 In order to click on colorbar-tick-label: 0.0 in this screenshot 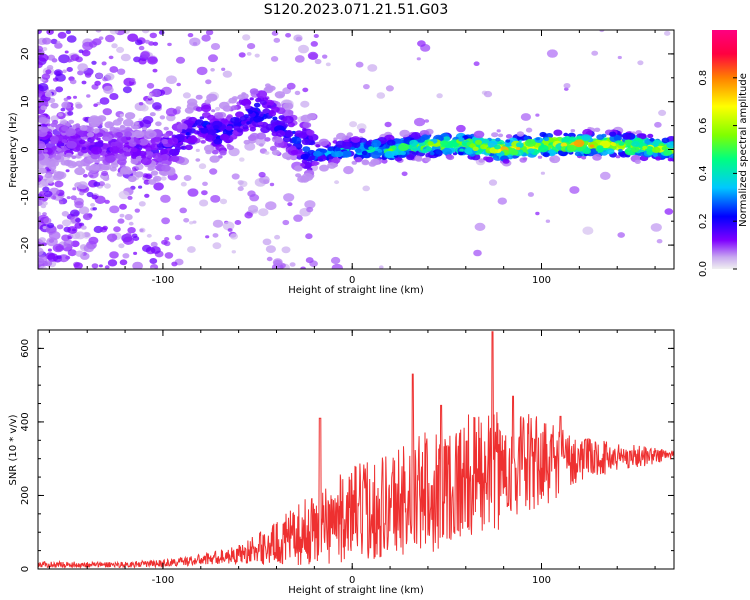, I will do `click(703, 269)`.